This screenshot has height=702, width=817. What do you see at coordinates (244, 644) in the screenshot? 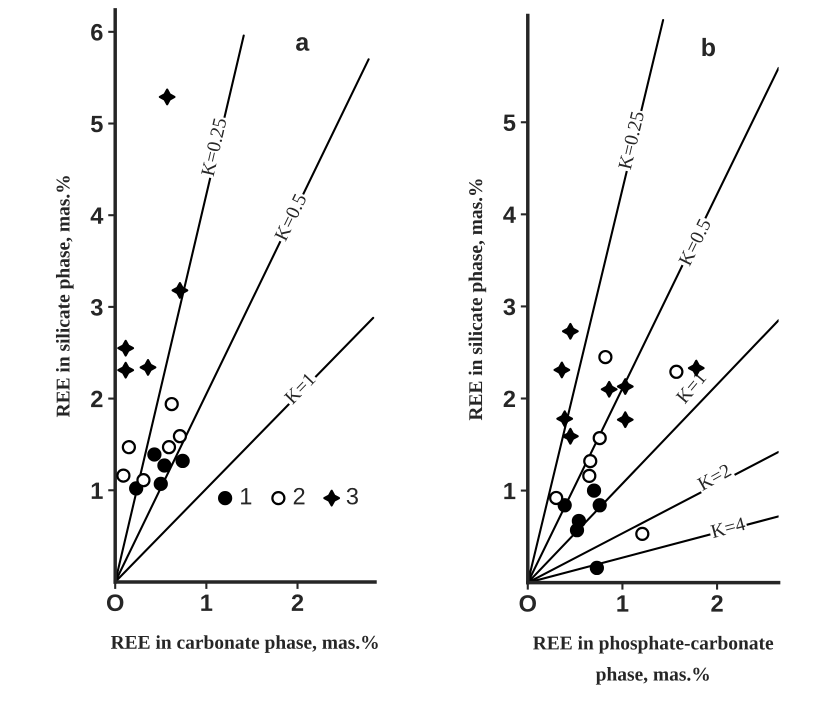
I see `x-axis-title: REE in carbonate phase, mas.%` at bounding box center [244, 644].